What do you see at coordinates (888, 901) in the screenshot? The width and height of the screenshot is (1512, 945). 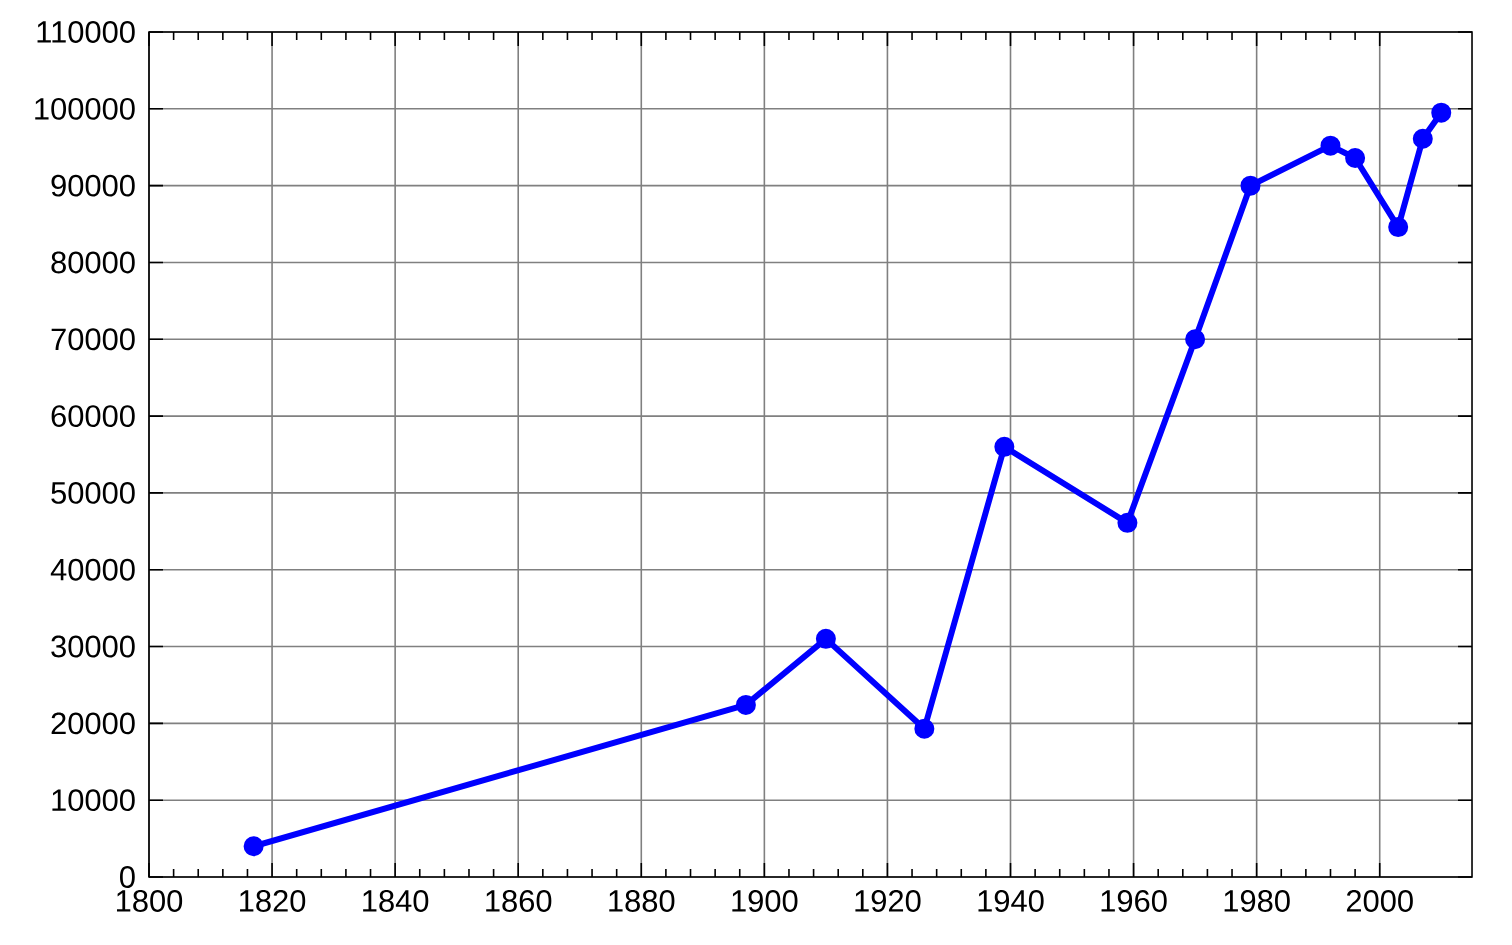 I see `x-tick-label: 1920` at bounding box center [888, 901].